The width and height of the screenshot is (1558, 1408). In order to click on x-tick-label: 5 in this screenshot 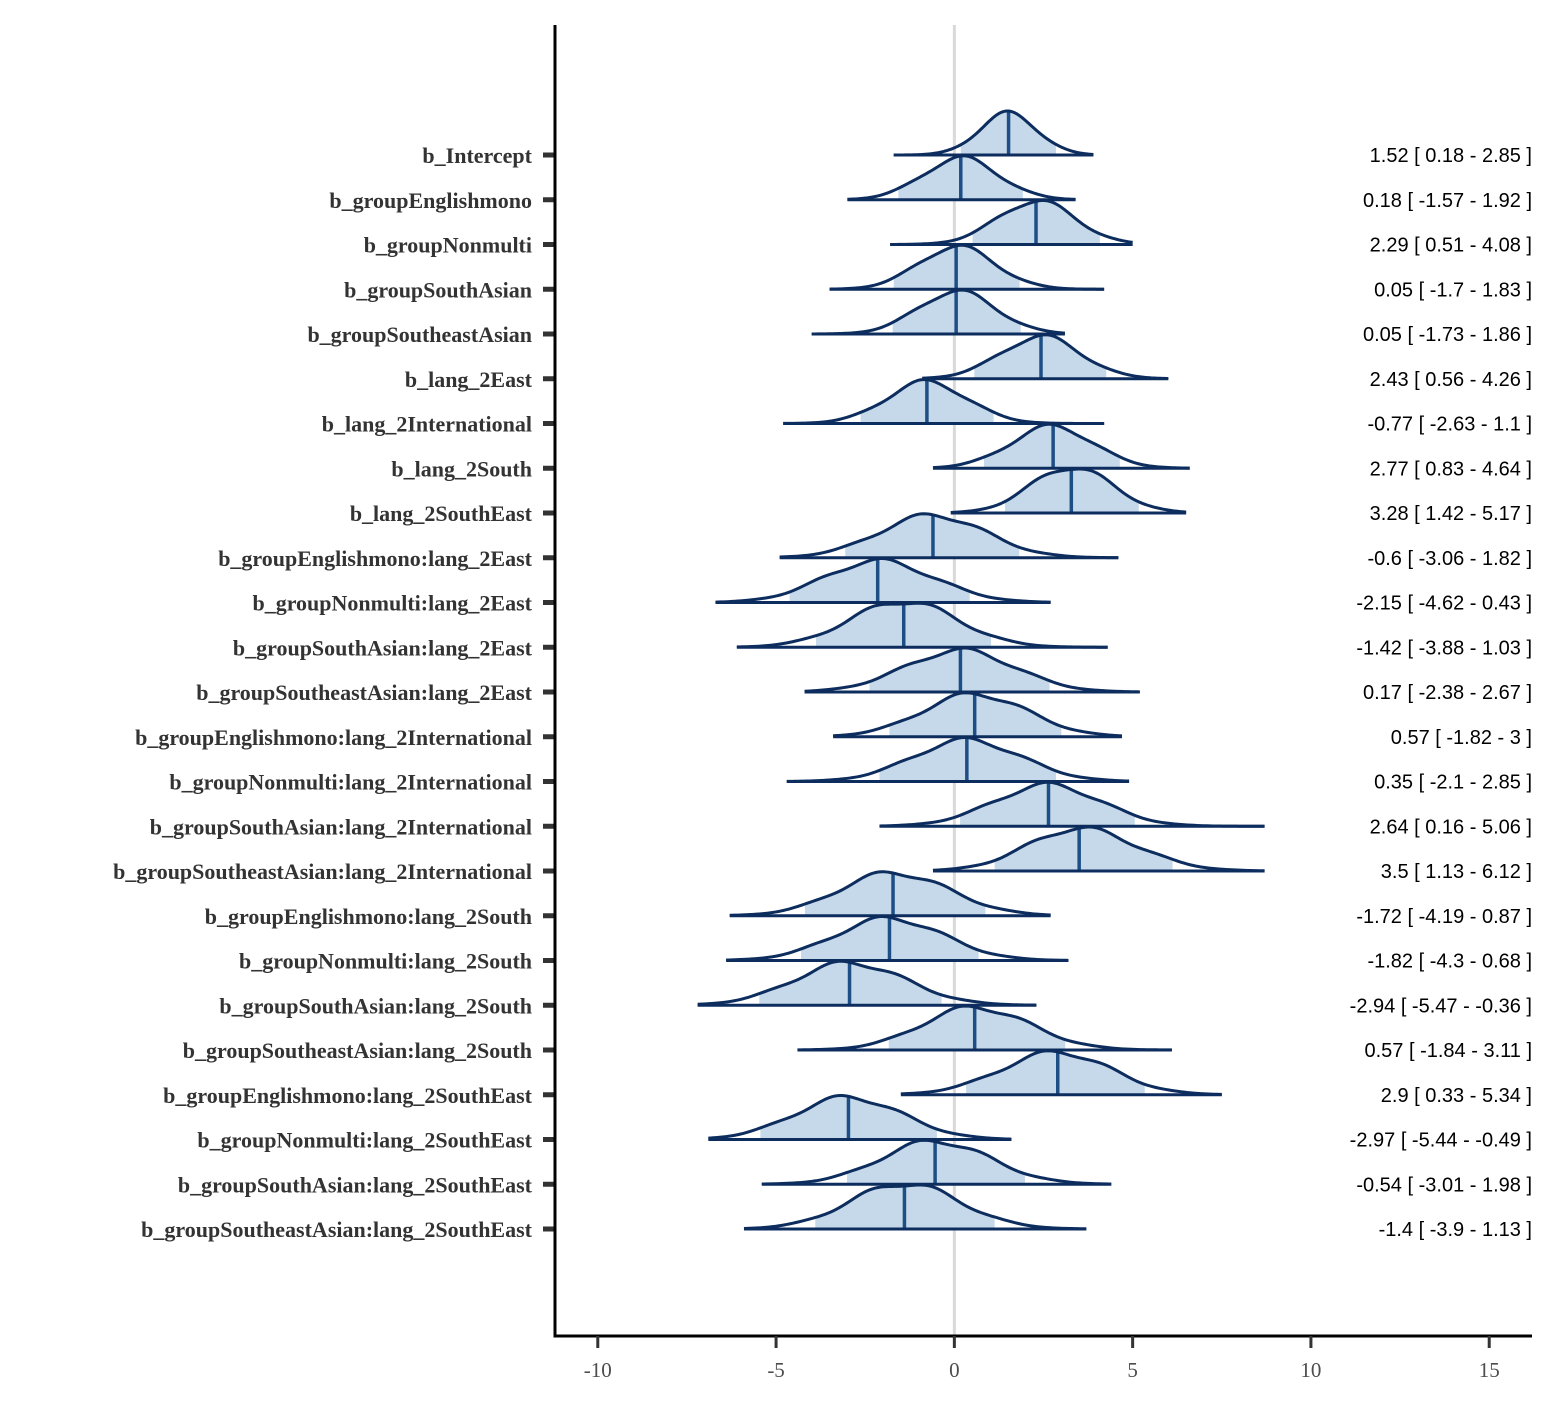, I will do `click(1132, 1370)`.